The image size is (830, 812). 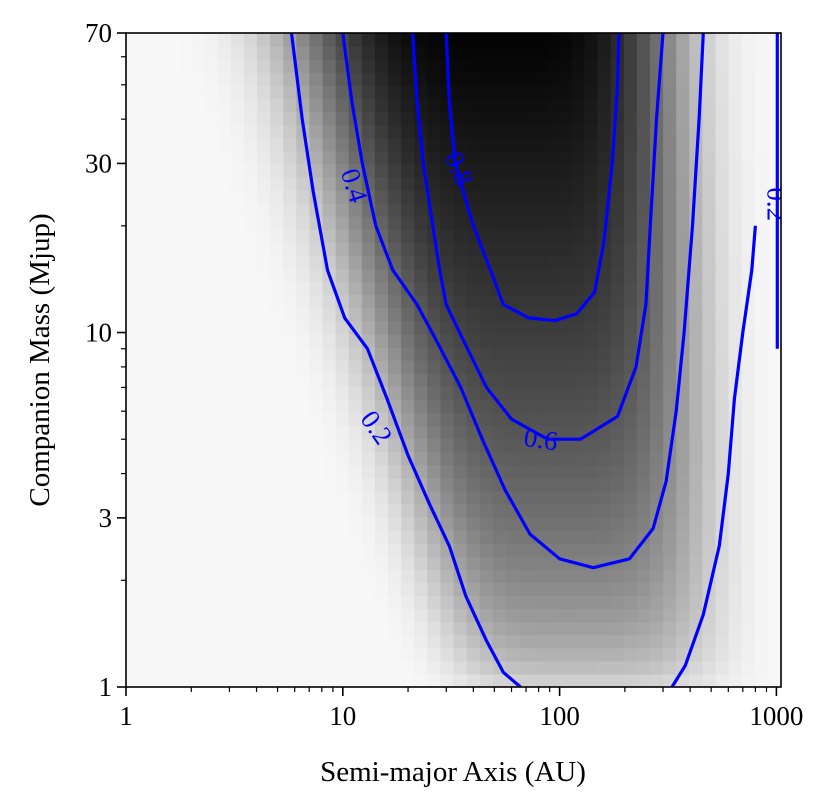 What do you see at coordinates (532, 178) in the screenshot?
I see `contour-line` at bounding box center [532, 178].